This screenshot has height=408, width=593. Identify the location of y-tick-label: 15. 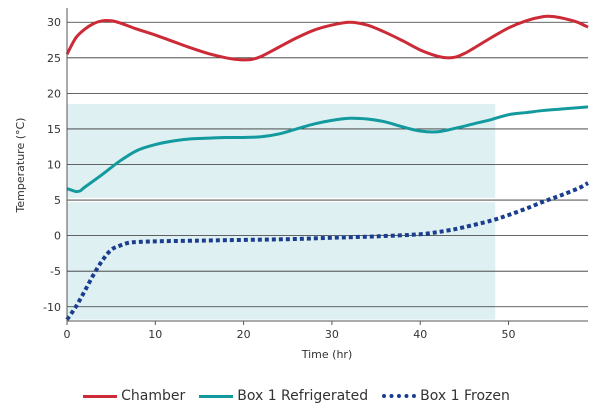
(54, 129).